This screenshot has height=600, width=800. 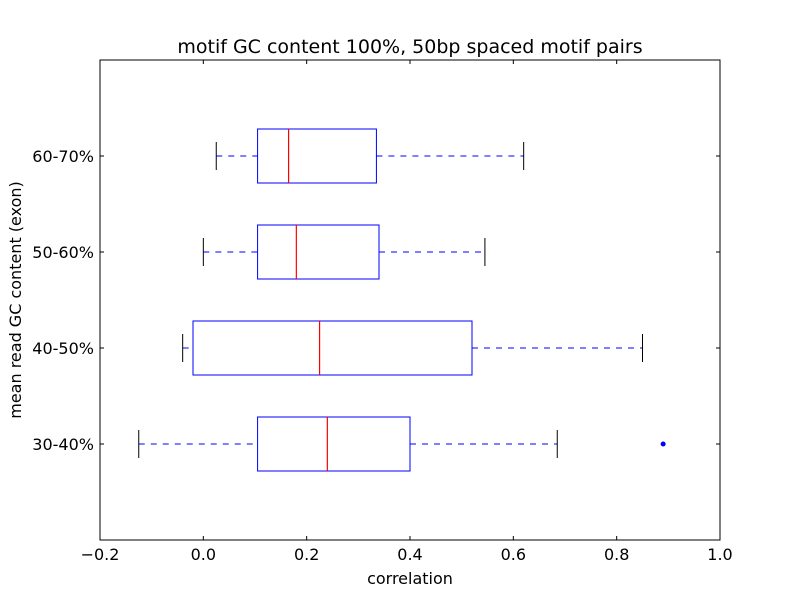 What do you see at coordinates (63, 156) in the screenshot?
I see `y-tick-label: 60-70%` at bounding box center [63, 156].